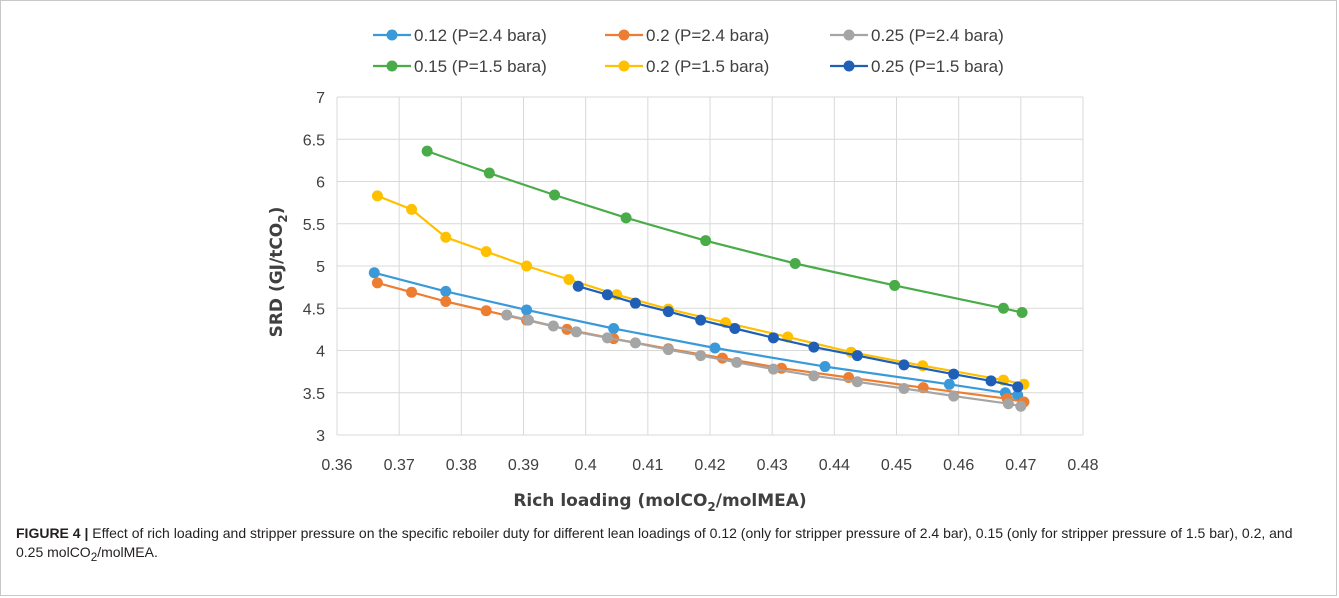 Image resolution: width=1339 pixels, height=598 pixels. I want to click on x-tick-label: 0.47, so click(1020, 465).